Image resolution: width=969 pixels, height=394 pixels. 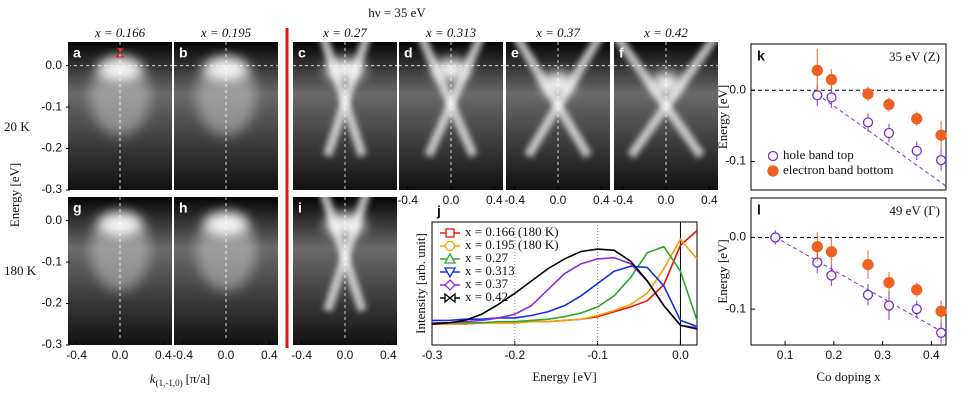 I want to click on doping-label: x = 0.27, so click(x=344, y=32).